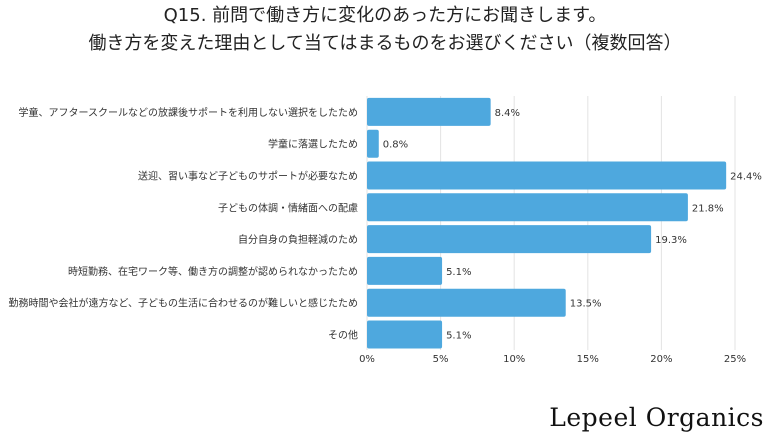  Describe the element at coordinates (656, 417) in the screenshot. I see `brand-logo: Lepeel Organics` at that location.